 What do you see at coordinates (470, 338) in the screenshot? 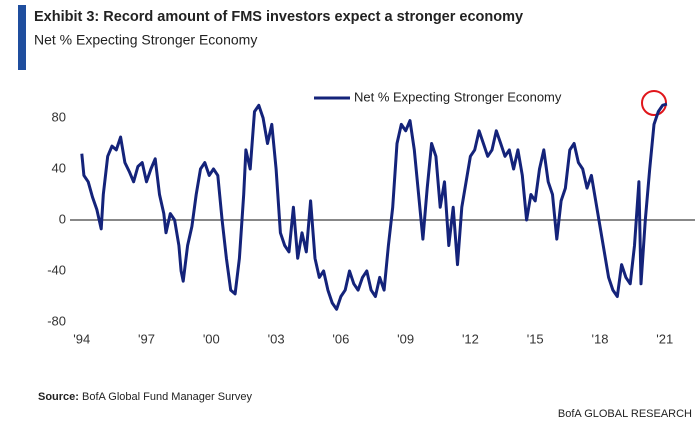
I see `x-tick-label: '12` at bounding box center [470, 338].